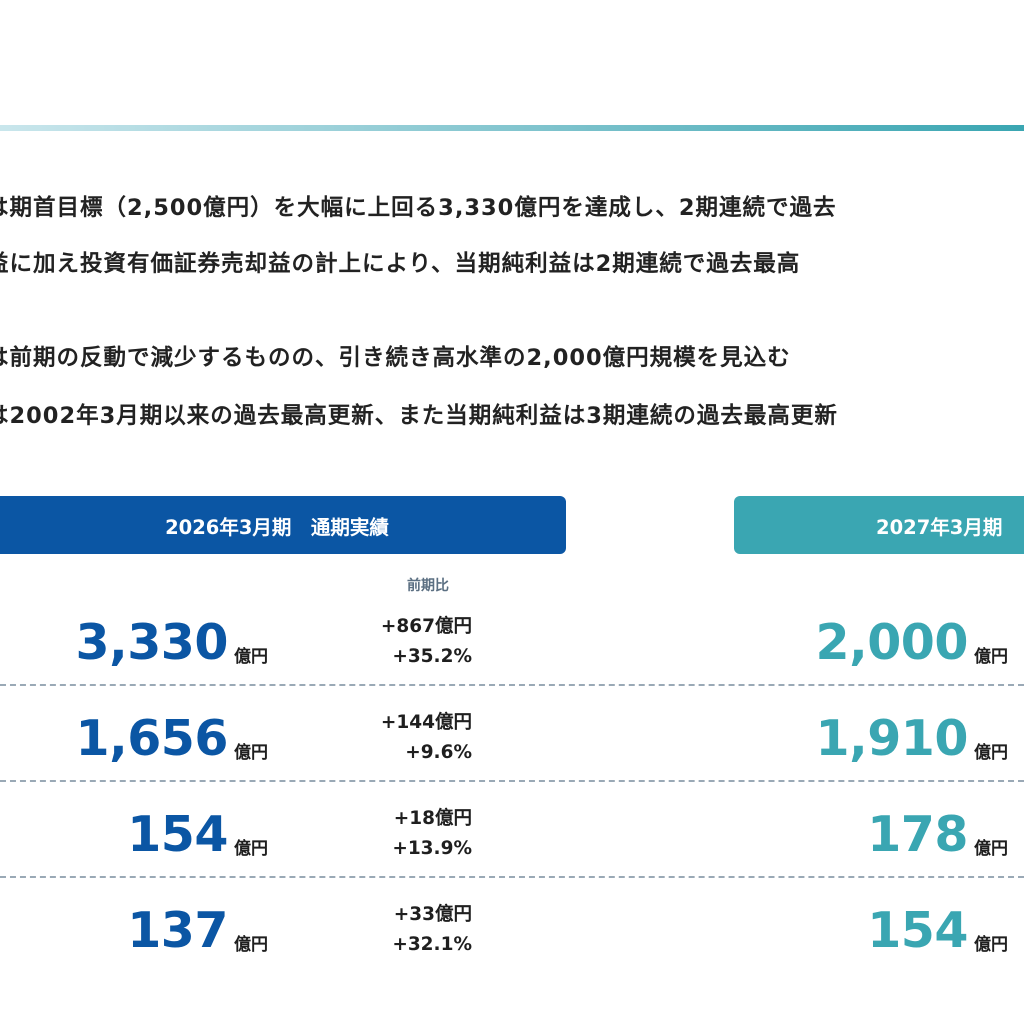  What do you see at coordinates (152, 642) in the screenshot?
I see `actual-value: 3,330` at bounding box center [152, 642].